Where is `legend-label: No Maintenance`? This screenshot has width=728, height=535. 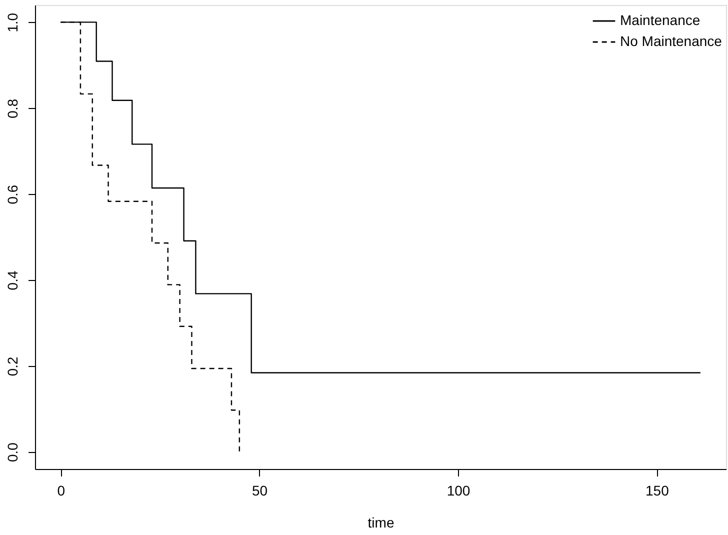
legend-label: No Maintenance is located at coordinates (671, 41).